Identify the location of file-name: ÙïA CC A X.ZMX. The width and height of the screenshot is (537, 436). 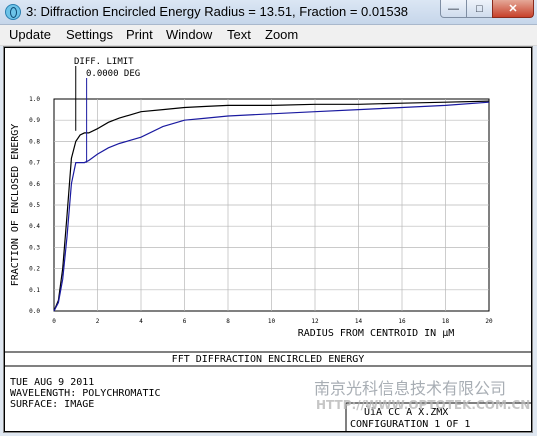
(406, 411).